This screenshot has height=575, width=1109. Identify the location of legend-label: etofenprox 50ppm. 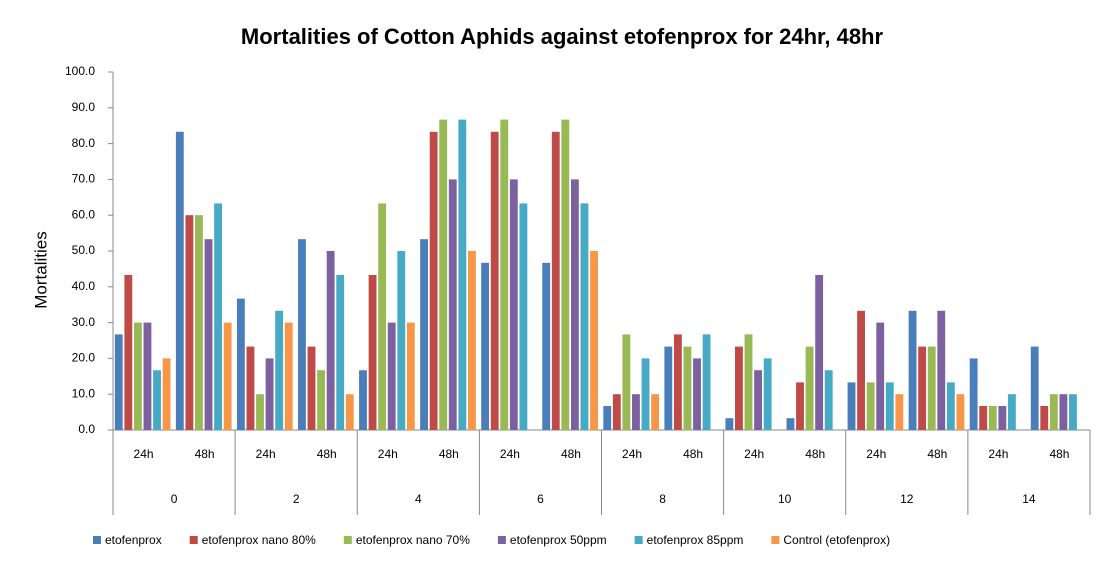
(558, 540).